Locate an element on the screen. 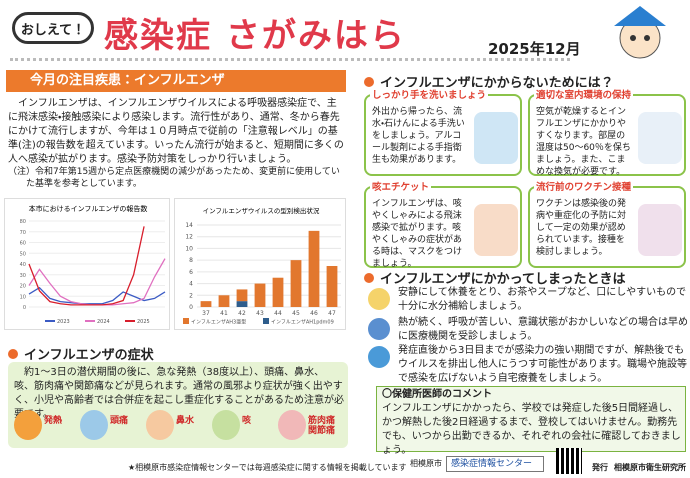 The height and width of the screenshot is (478, 690). y-tick-label: 60 is located at coordinates (23, 244).